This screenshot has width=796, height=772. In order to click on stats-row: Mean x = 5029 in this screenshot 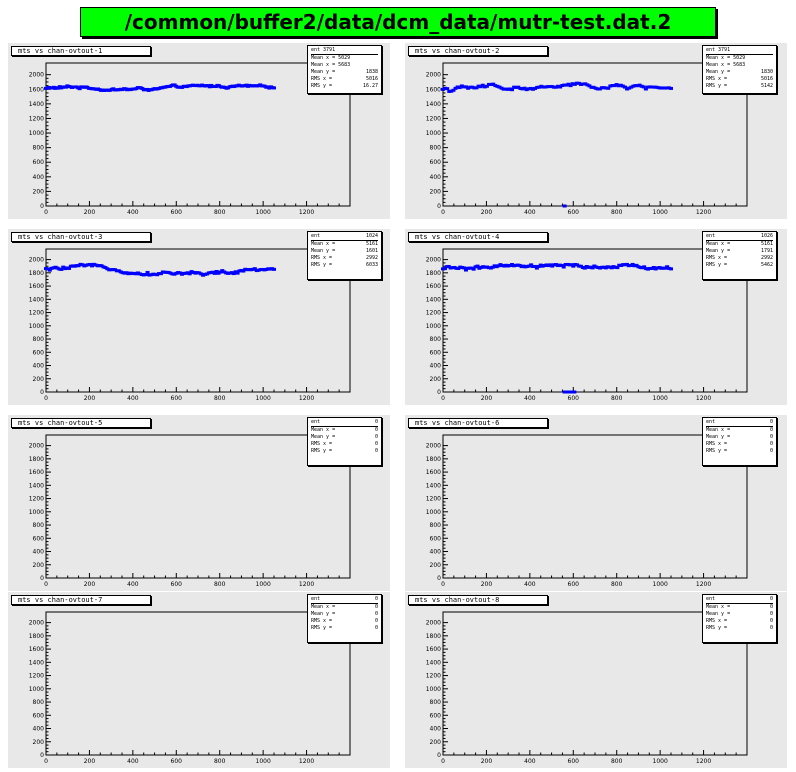, I will do `click(344, 58)`.